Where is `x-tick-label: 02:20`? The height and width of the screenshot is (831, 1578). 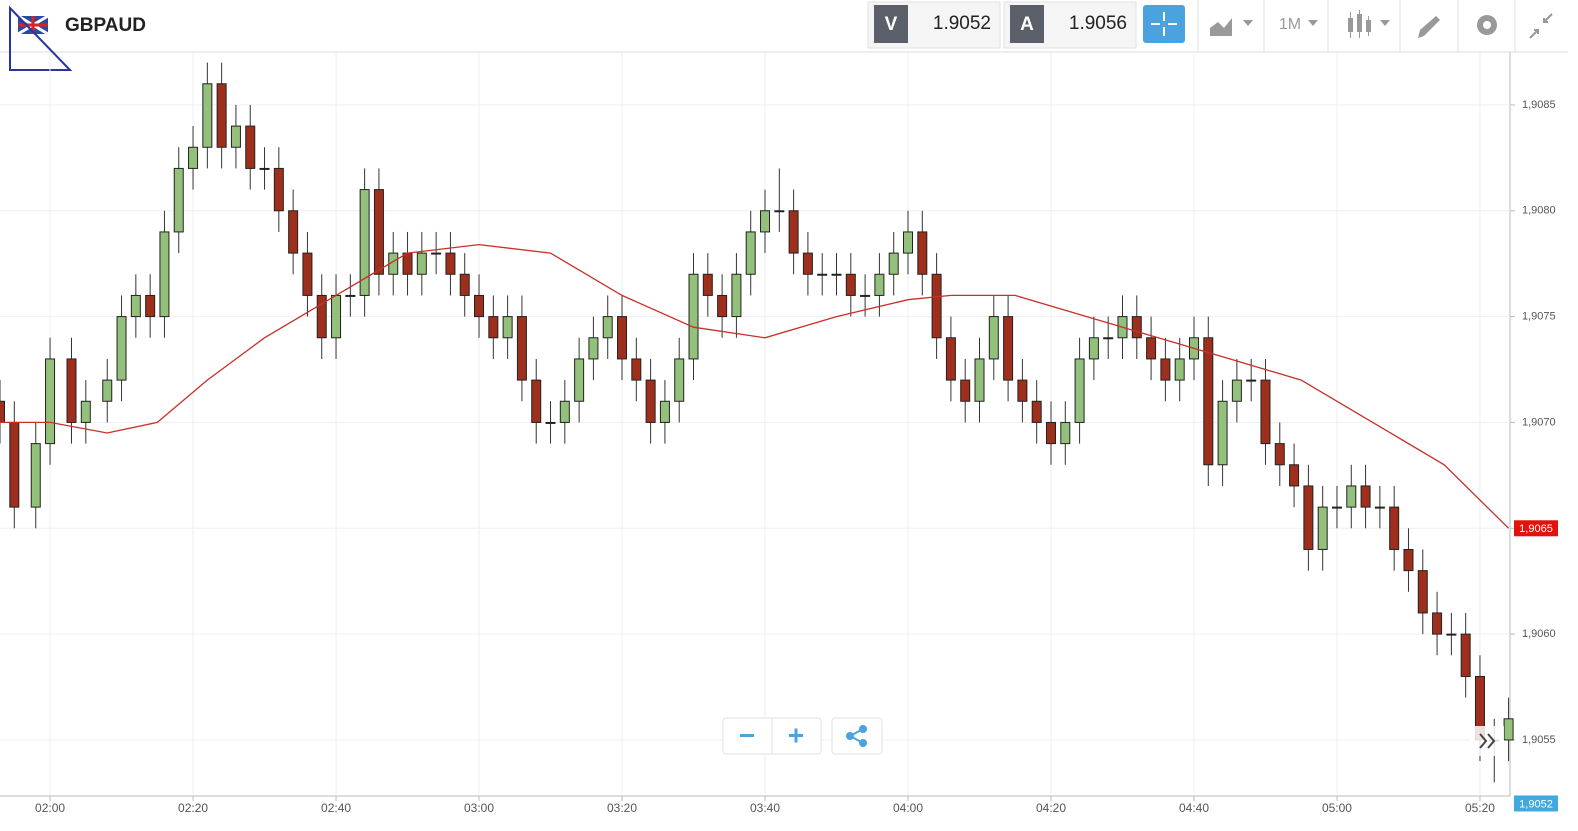 x-tick-label: 02:20 is located at coordinates (193, 808).